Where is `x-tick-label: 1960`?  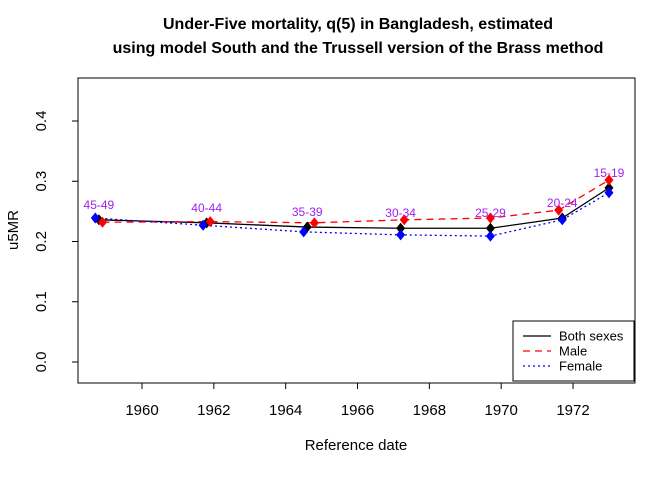
x-tick-label: 1960 is located at coordinates (141, 410).